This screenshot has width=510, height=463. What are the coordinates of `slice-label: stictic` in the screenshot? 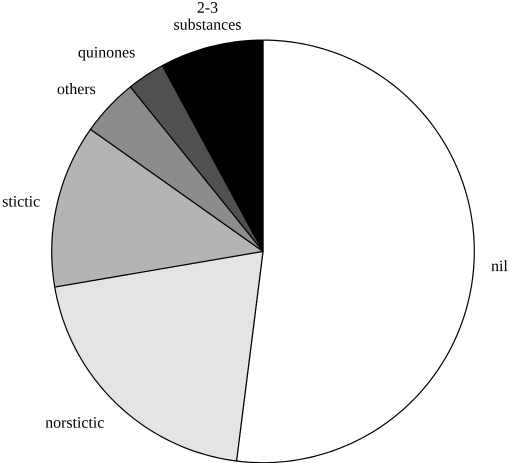 It's located at (21, 201).